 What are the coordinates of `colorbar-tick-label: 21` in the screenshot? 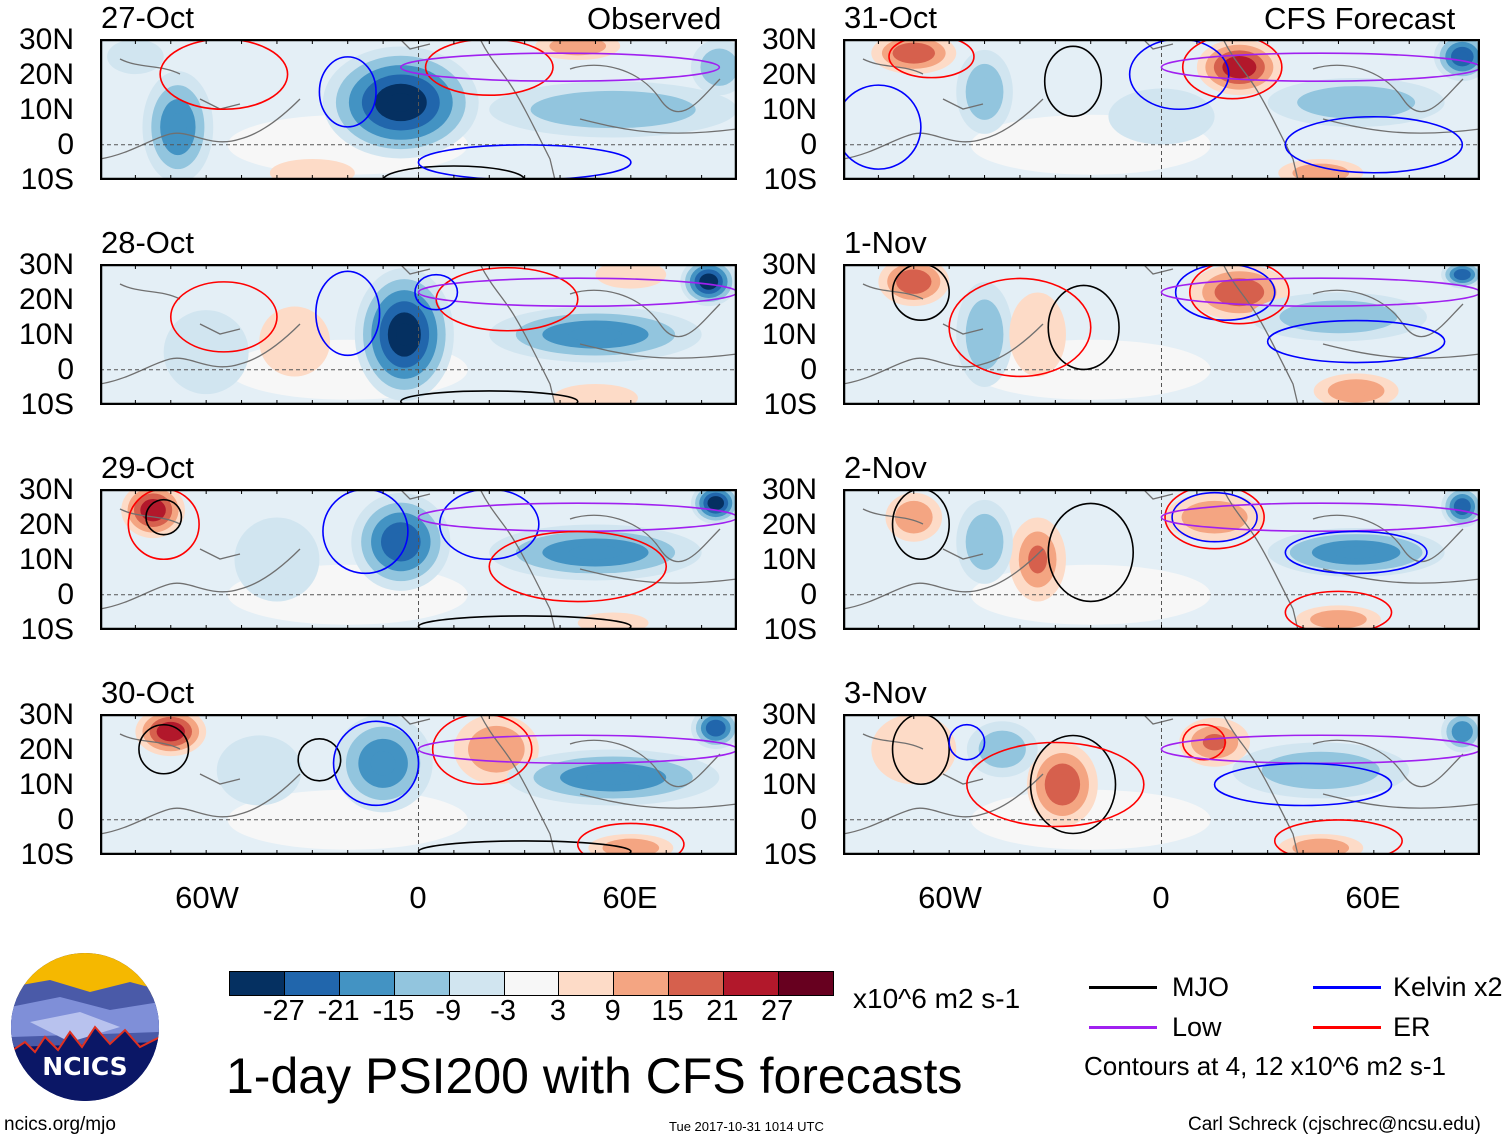 It's located at (722, 1011).